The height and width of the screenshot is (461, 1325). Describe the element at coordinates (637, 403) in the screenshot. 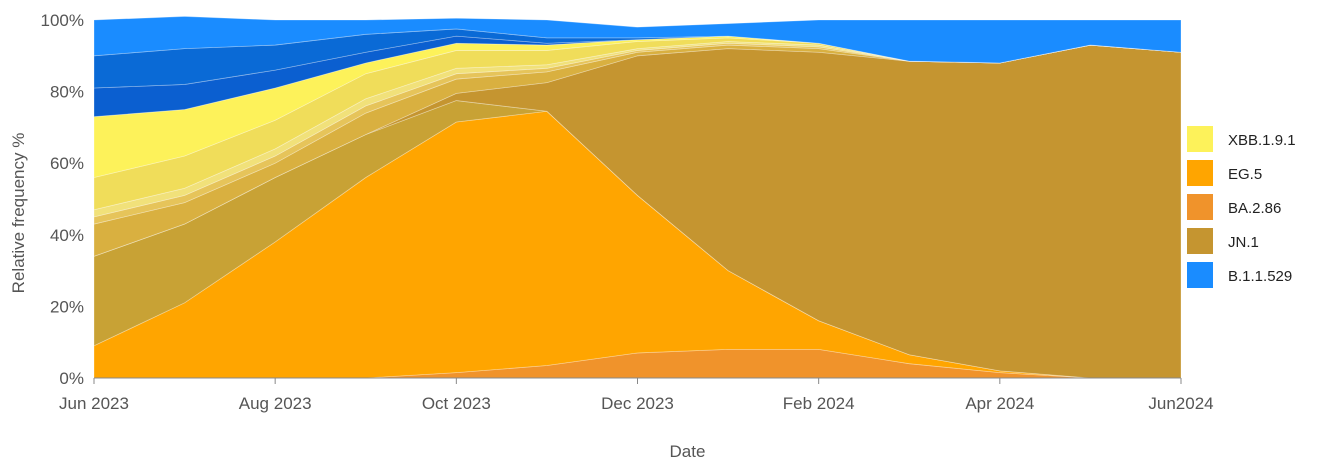

I see `x-tick-label: Dec 2023` at that location.